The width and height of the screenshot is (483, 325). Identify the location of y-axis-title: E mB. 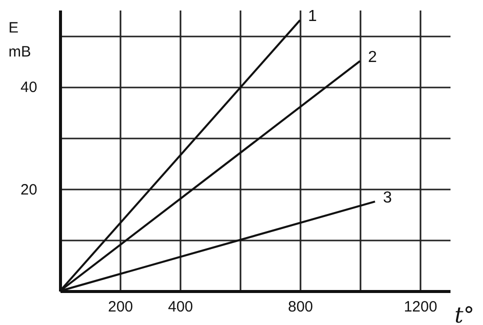
(19, 40).